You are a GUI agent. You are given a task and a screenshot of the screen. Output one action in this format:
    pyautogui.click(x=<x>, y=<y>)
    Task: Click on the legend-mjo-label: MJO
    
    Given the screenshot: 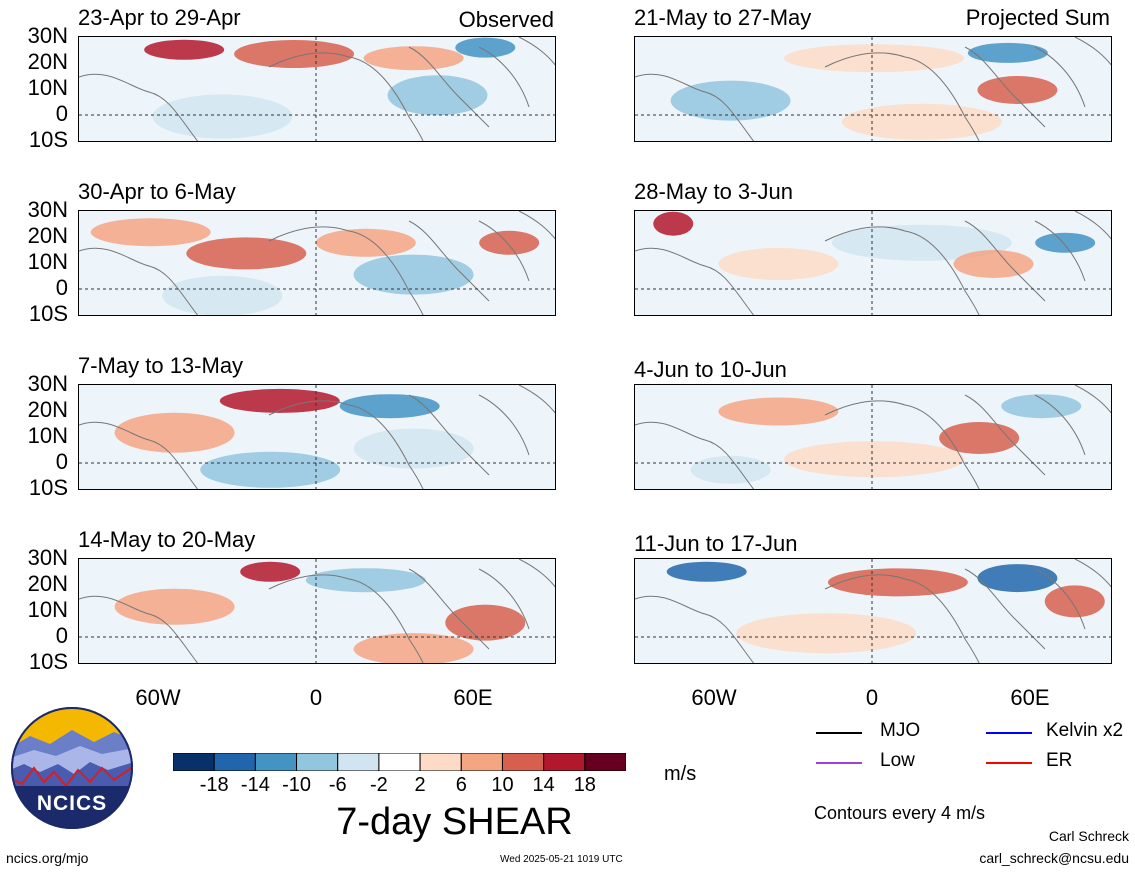 What is the action you would take?
    pyautogui.click(x=900, y=730)
    